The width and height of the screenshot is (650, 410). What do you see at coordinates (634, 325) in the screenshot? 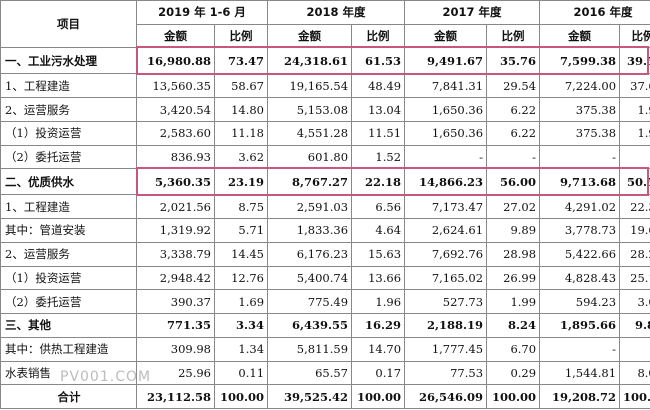
I see `ratio-cell: 9.87` at bounding box center [634, 325].